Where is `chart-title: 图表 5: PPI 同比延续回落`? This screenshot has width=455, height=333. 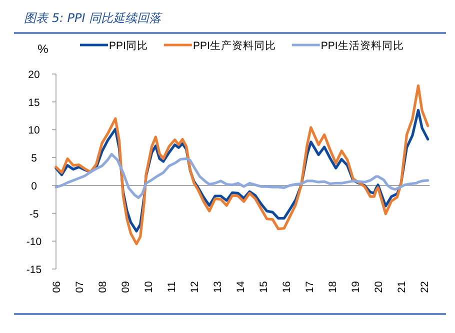 chart-title: 图表 5: PPI 同比延续回落 is located at coordinates (94, 18).